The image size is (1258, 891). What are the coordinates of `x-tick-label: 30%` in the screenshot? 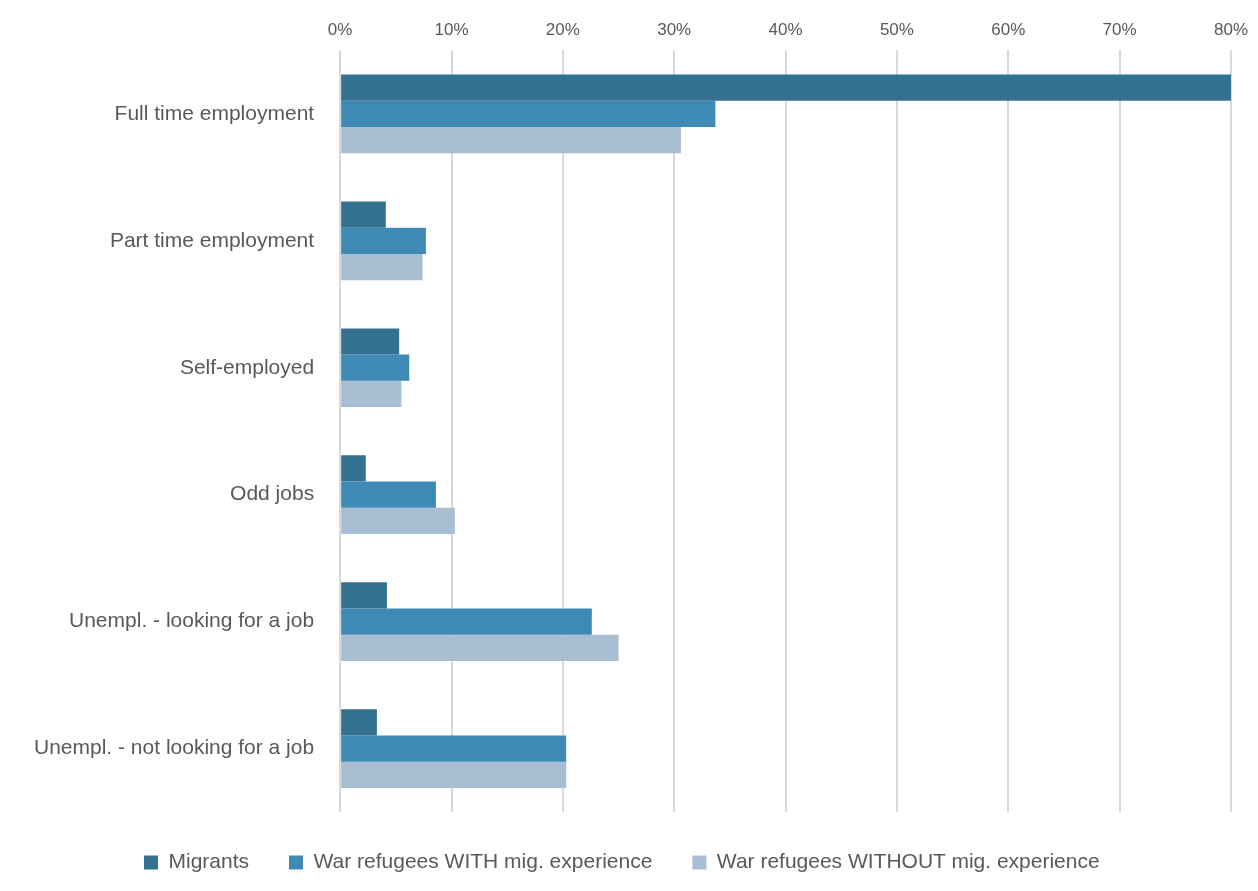 It's located at (674, 29).